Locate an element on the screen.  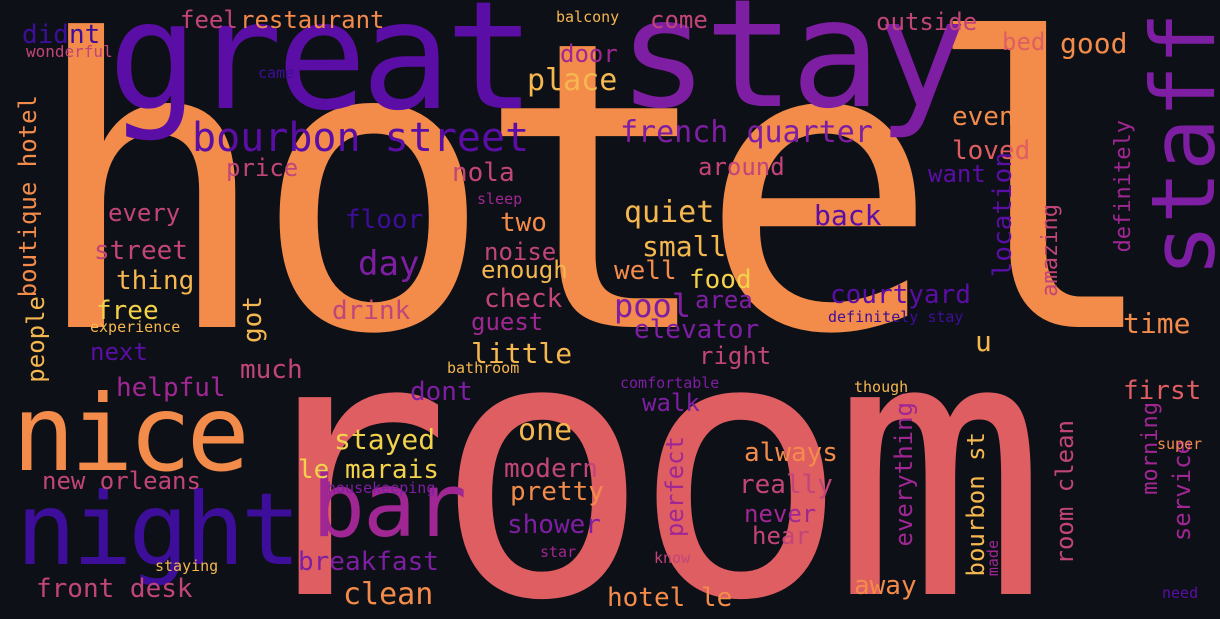
word-bar: bar is located at coordinates (389, 505).